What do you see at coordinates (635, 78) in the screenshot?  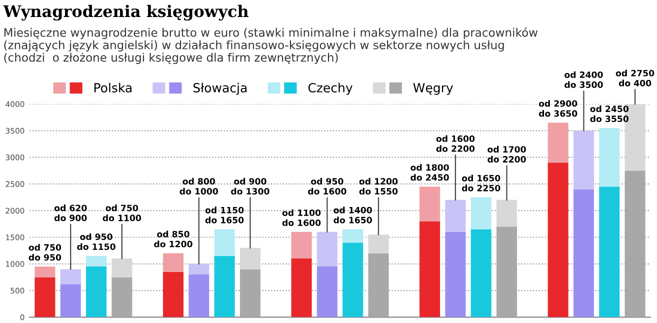 I see `data-label: od 2750 do 400` at bounding box center [635, 78].